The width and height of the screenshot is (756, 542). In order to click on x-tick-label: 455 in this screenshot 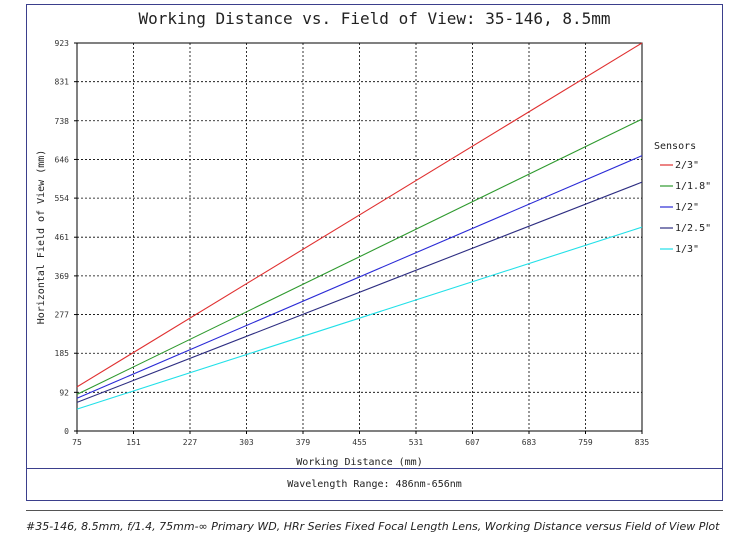, I will do `click(359, 442)`.